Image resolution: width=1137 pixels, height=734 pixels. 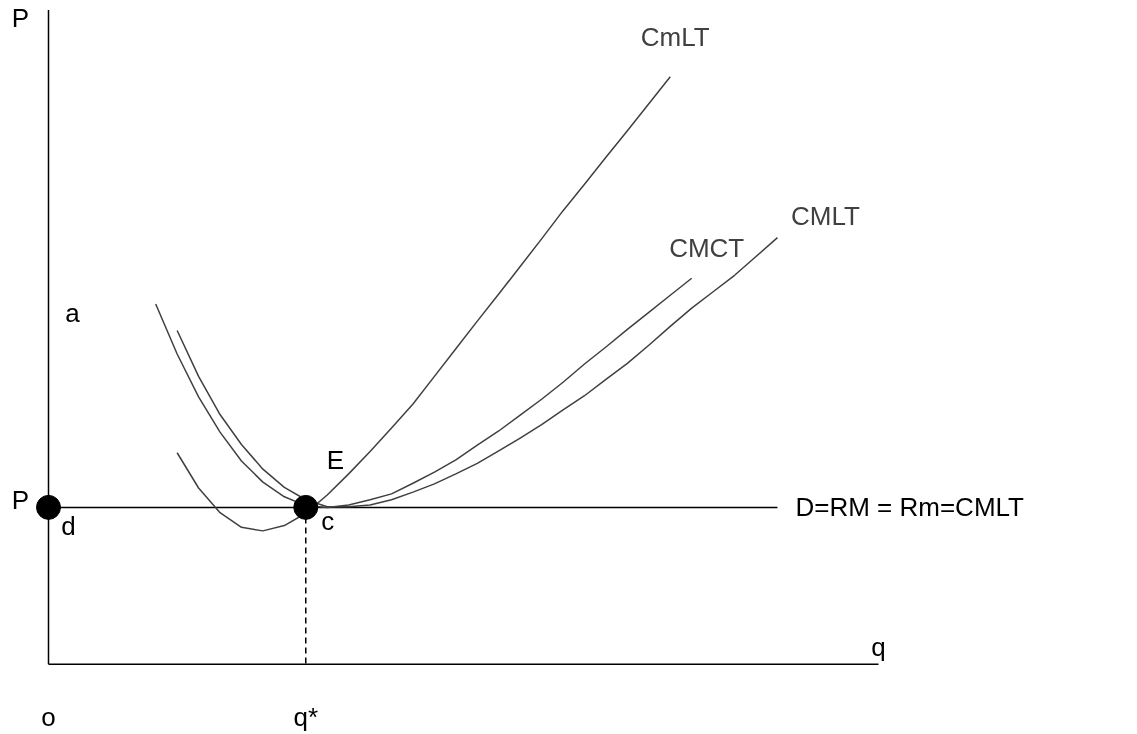 I want to click on x-tick-label: o, so click(x=48, y=716).